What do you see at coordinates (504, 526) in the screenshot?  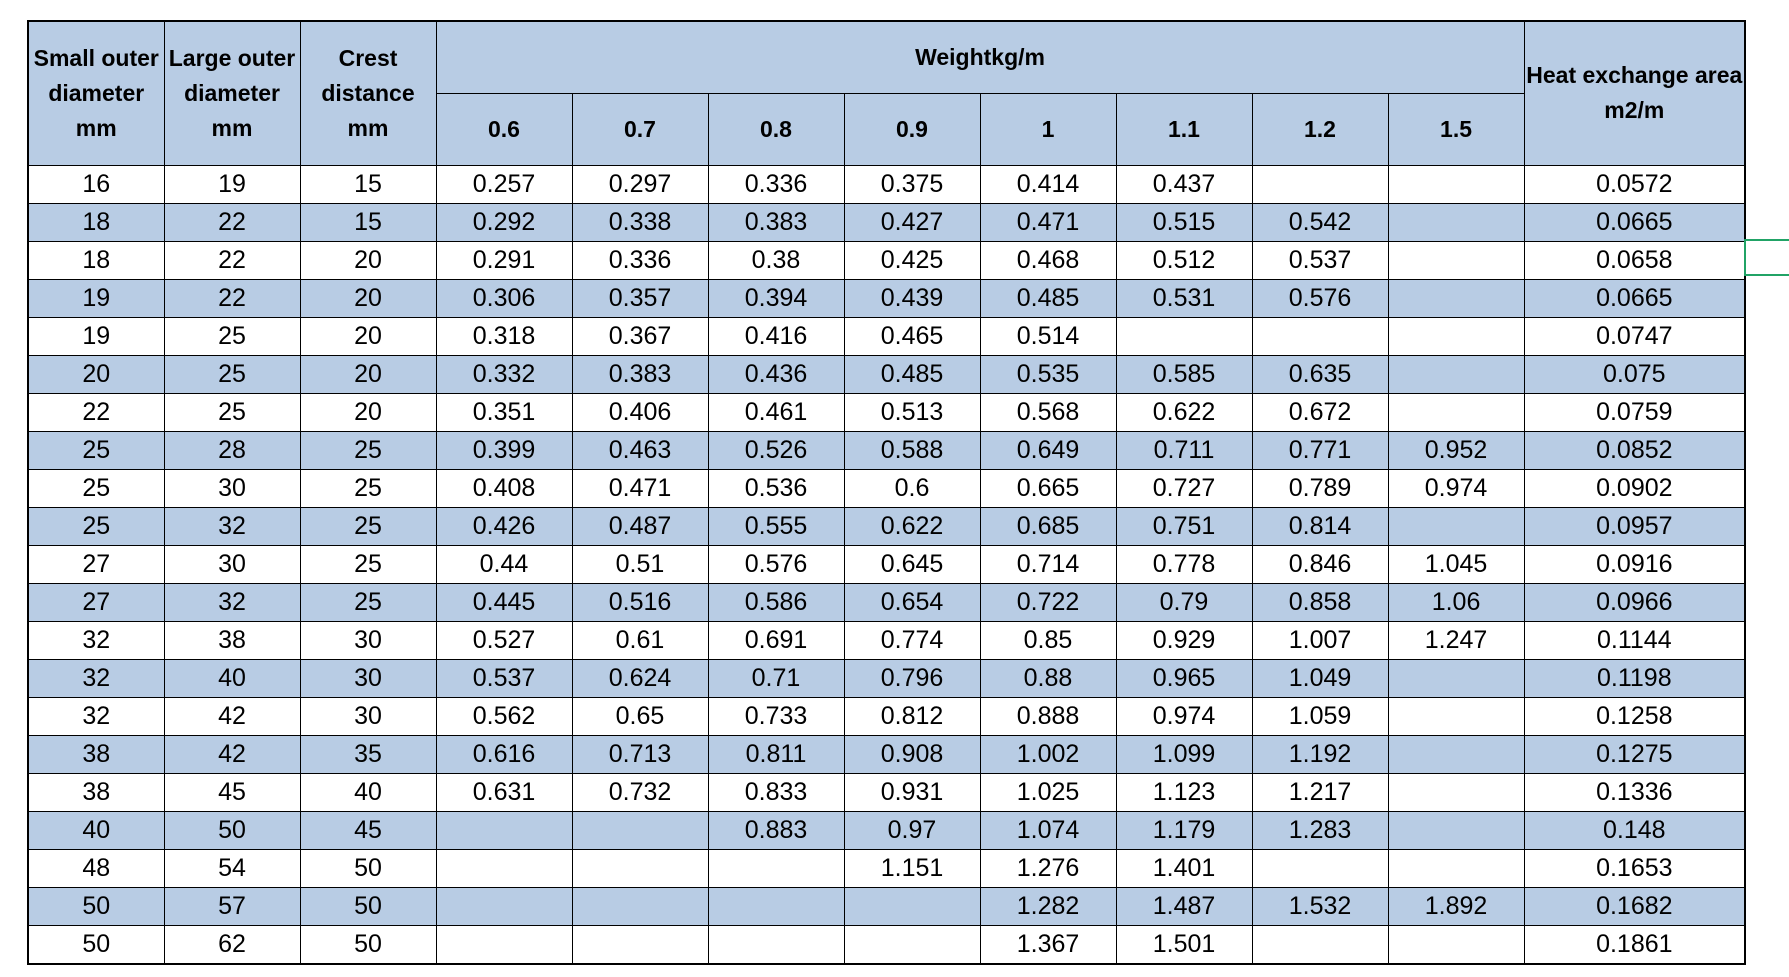 I see `table-cell: 0.426` at bounding box center [504, 526].